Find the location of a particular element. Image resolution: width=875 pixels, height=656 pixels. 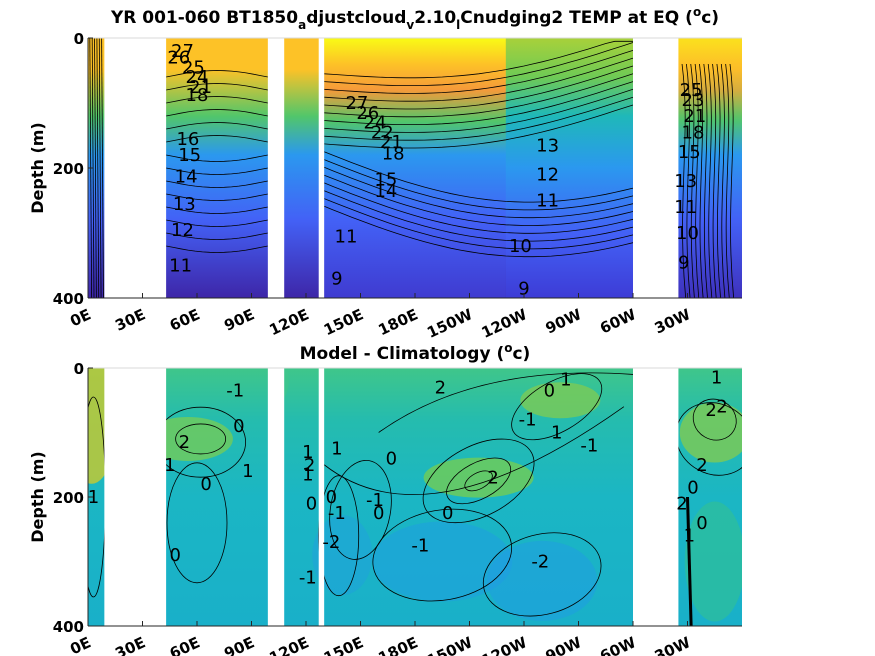

x-tick-label: 30E is located at coordinates (130, 644).